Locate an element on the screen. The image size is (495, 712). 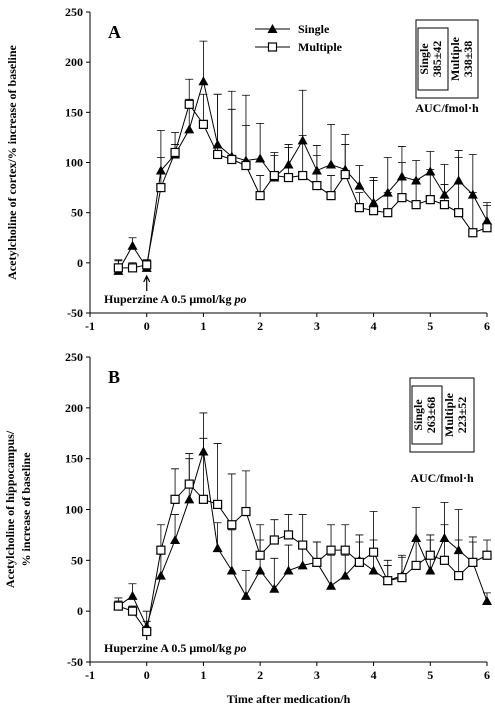
legend-label: Single is located at coordinates (314, 29).